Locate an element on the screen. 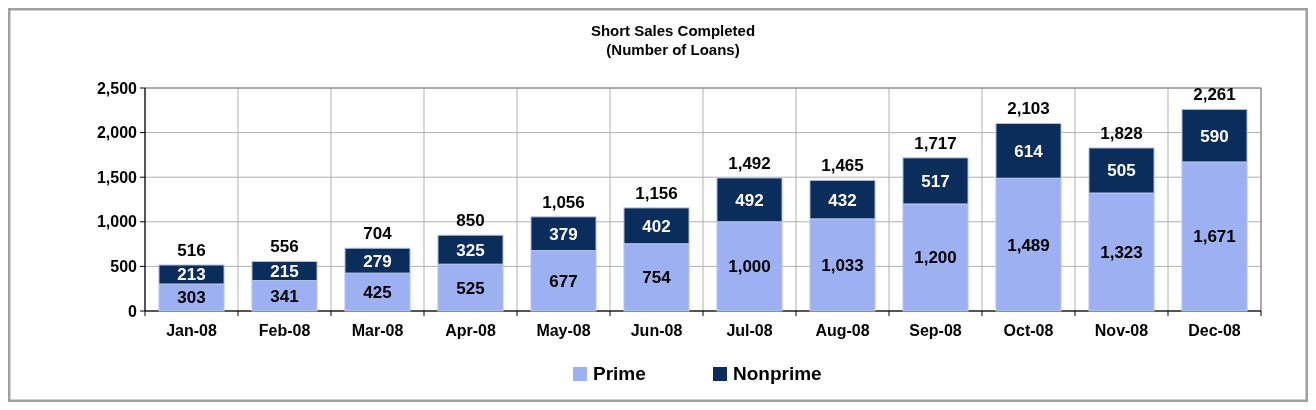  data-label: 1,671 is located at coordinates (1214, 237).